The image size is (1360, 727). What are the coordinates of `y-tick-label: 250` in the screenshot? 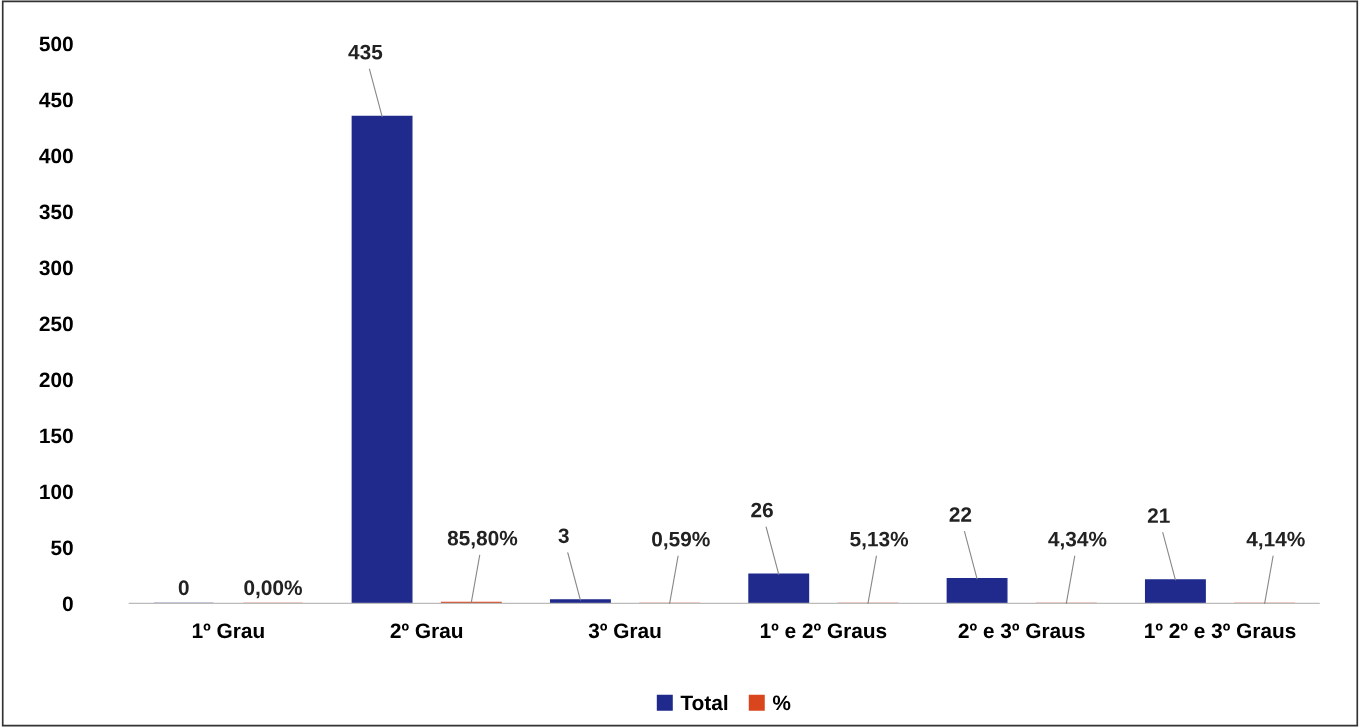 It's located at (56, 324).